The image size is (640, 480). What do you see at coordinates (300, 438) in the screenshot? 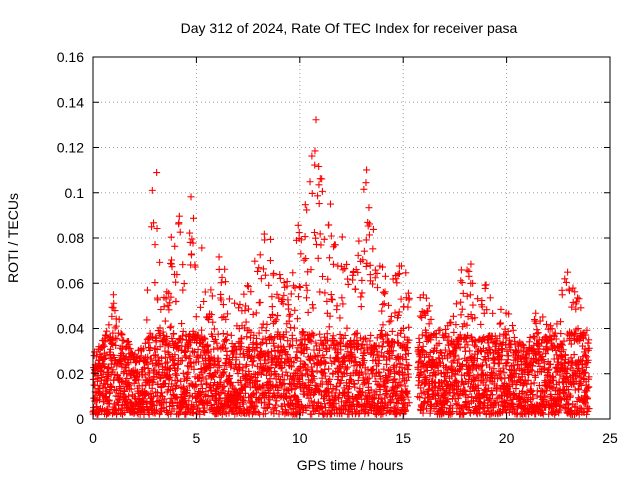
I see `x-tick-label: 10` at bounding box center [300, 438].